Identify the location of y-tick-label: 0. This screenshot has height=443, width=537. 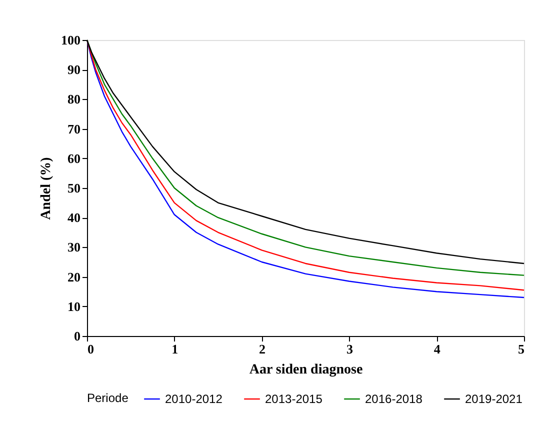
(77, 336).